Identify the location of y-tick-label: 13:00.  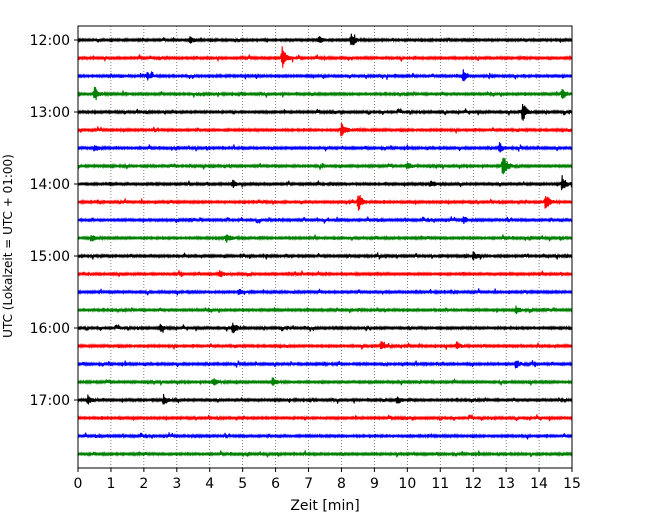
(50, 113).